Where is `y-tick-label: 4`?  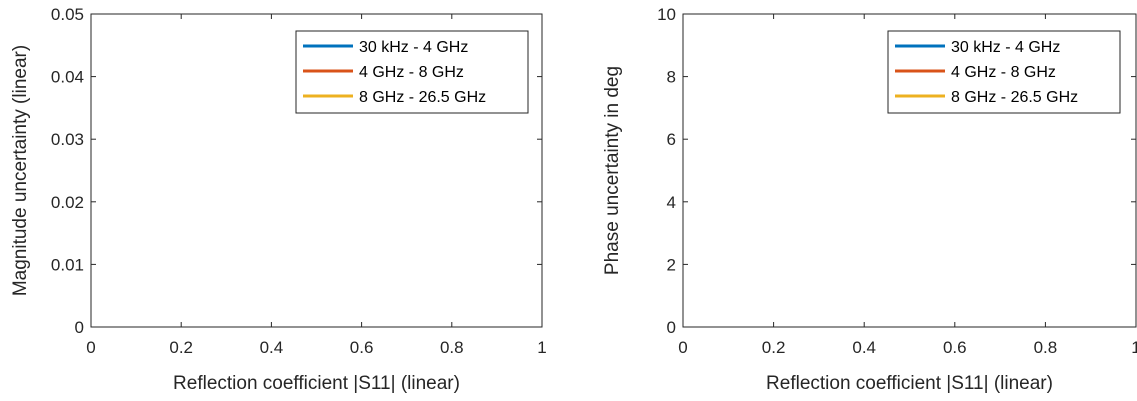 y-tick-label: 4 is located at coordinates (671, 202).